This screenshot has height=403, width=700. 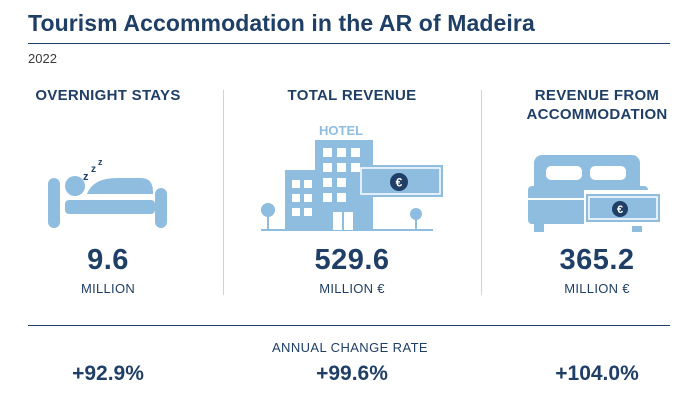 I want to click on hotel-sign-text: HOTEL, so click(x=341, y=130).